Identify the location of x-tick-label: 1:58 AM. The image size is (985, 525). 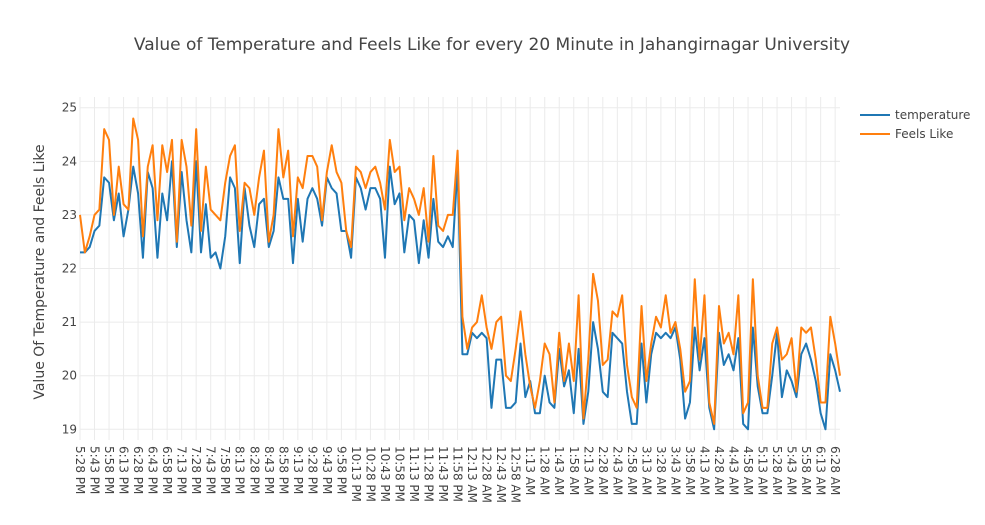
(574, 470).